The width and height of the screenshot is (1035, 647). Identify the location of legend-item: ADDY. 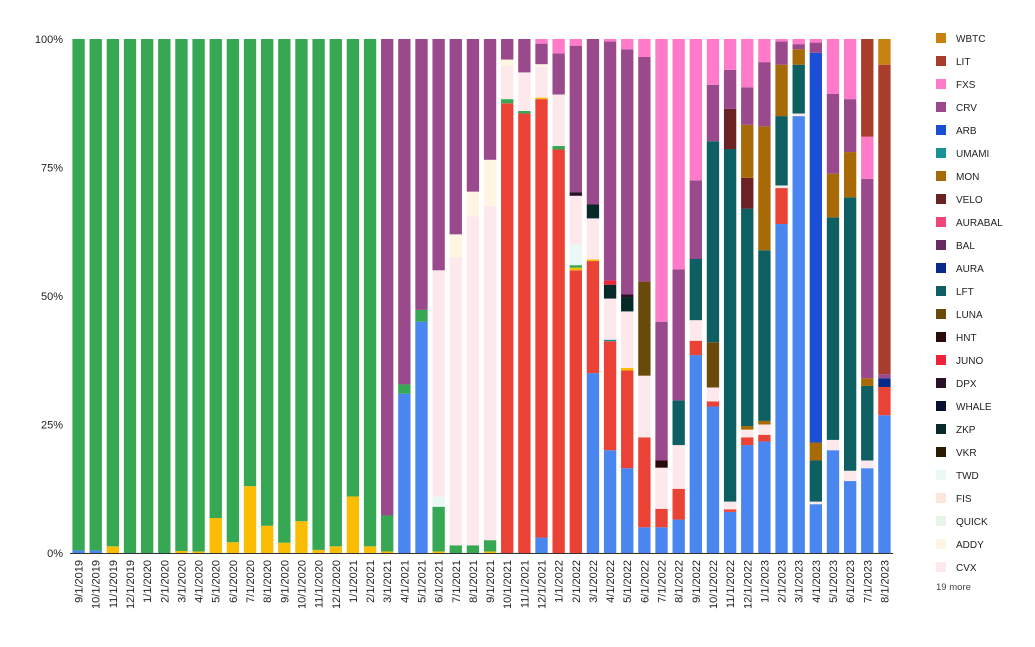
(960, 545).